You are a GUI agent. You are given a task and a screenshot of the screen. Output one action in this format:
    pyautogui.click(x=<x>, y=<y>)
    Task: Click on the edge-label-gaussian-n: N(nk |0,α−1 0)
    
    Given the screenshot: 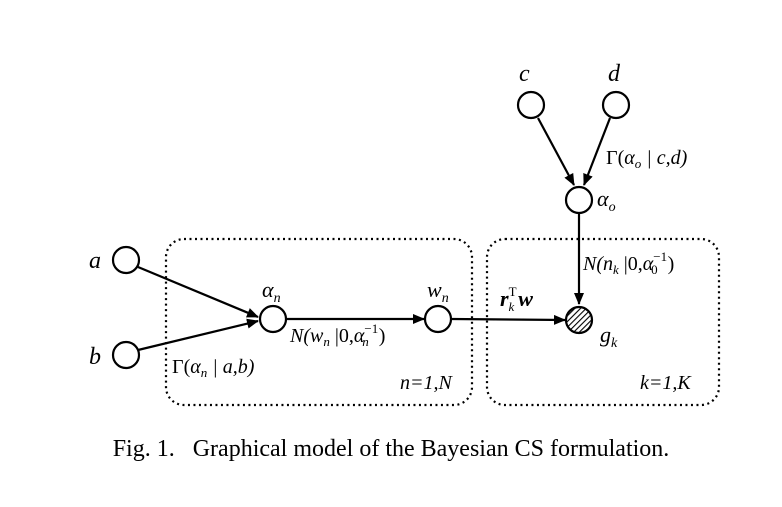 What is the action you would take?
    pyautogui.click(x=628, y=263)
    